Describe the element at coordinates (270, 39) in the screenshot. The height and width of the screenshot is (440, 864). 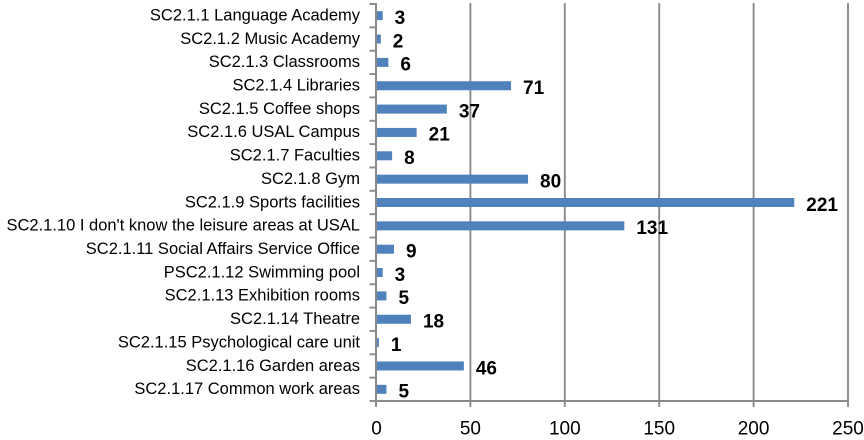
I see `svg-text: SC2.1.2 Music Academy` at that location.